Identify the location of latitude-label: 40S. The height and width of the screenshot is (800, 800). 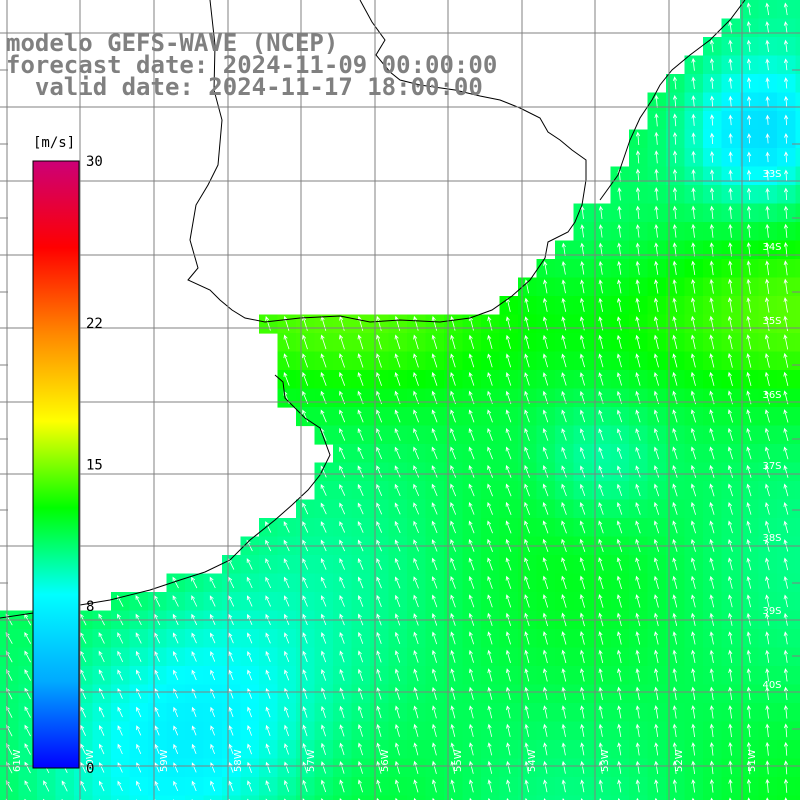
(771, 685).